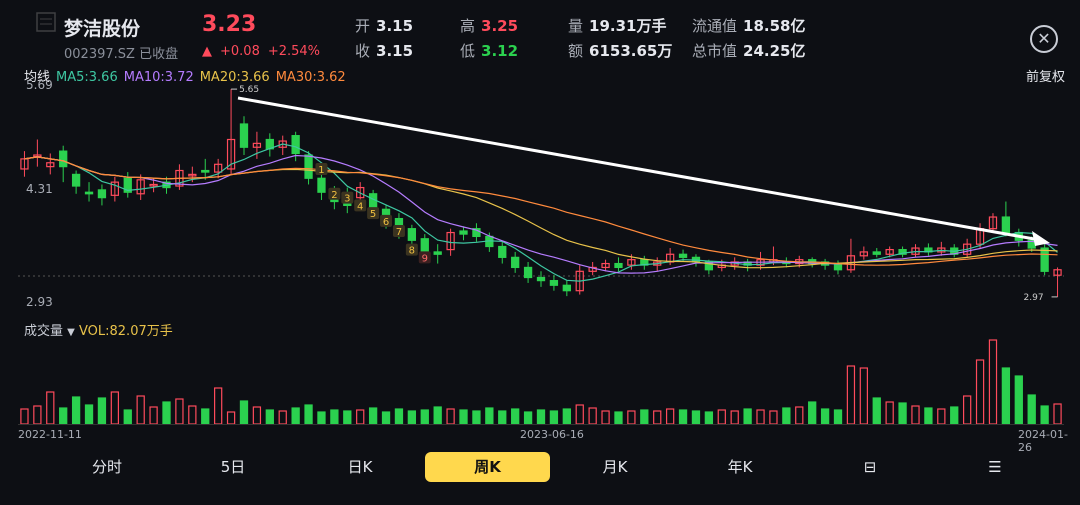 This screenshot has width=1080, height=505. Describe the element at coordinates (265, 51) in the screenshot. I see `price-change: ▲ +0.08 +2.54%` at that location.